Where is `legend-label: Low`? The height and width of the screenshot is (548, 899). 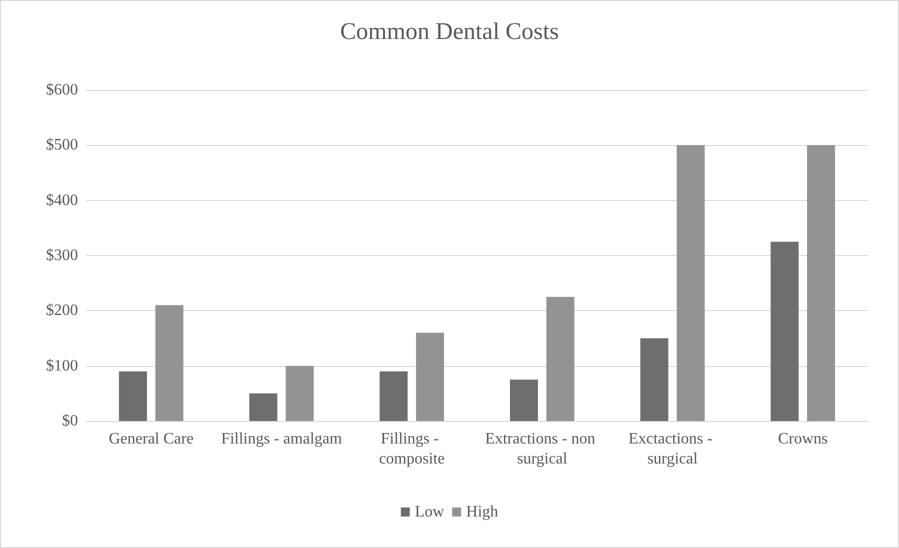
legend-label: Low is located at coordinates (429, 512).